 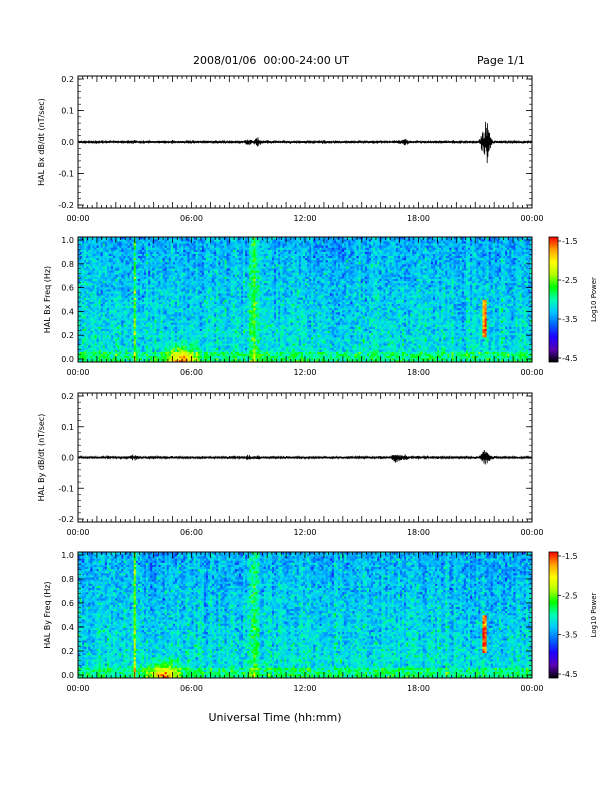 What do you see at coordinates (275, 717) in the screenshot?
I see `x-axis-title: Universal Time (hh:mm)` at bounding box center [275, 717].